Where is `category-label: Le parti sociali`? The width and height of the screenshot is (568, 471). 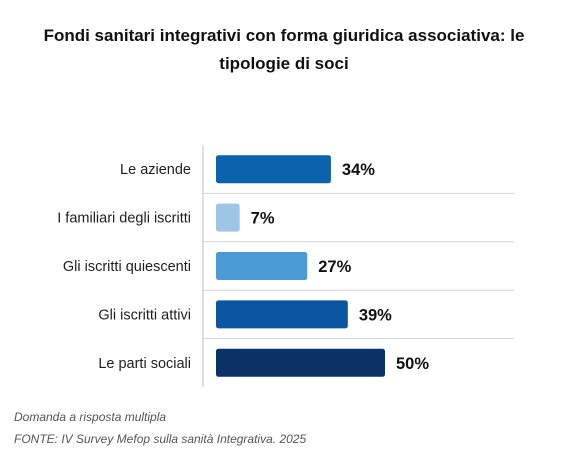 category-label: Le parti sociali is located at coordinates (144, 364).